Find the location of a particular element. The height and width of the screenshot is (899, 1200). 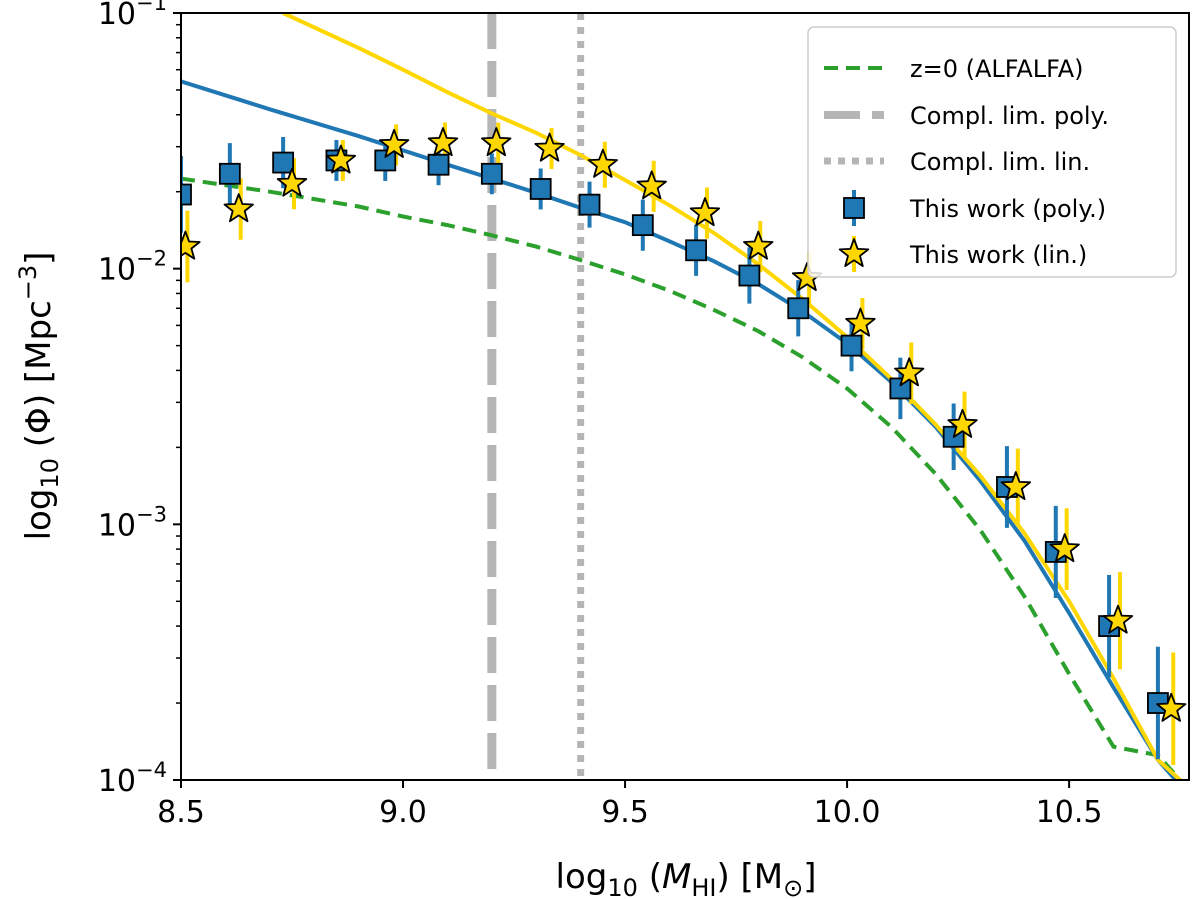

x-tick-label: 10.5 is located at coordinates (1069, 812).